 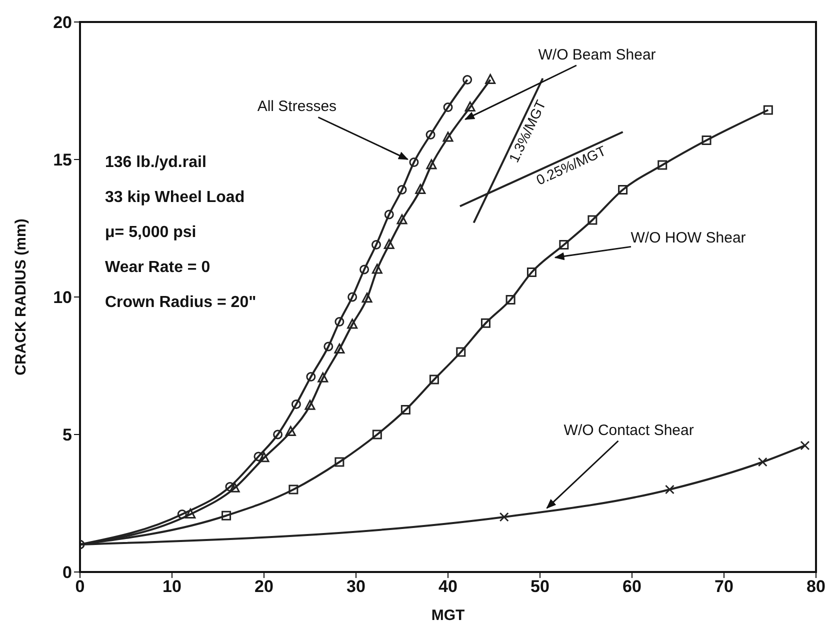 What do you see at coordinates (62, 160) in the screenshot?
I see `y-tick-label: 15` at bounding box center [62, 160].